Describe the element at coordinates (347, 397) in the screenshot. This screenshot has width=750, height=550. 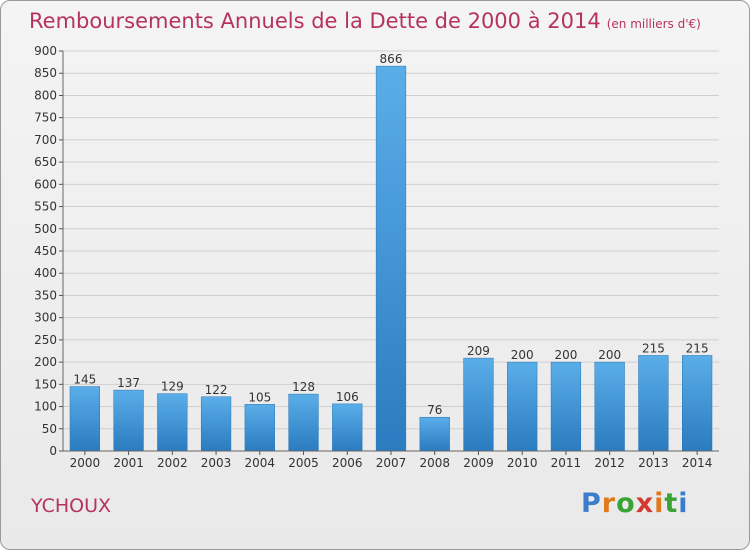
I see `bar-value-label: 106` at that location.